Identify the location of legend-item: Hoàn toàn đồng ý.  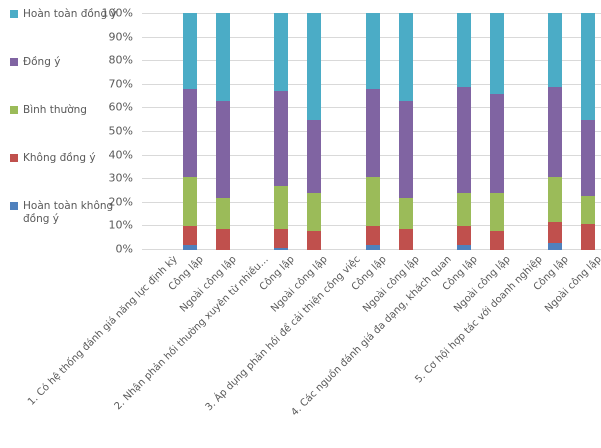
(63, 14).